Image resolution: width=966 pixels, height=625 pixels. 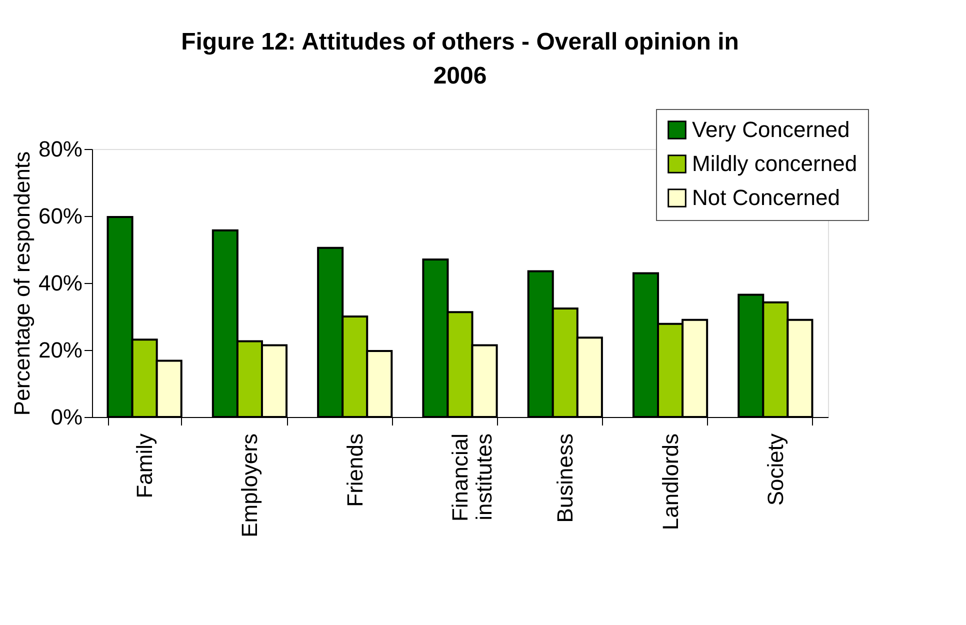 I want to click on x-tick-label: Friends, so click(x=355, y=470).